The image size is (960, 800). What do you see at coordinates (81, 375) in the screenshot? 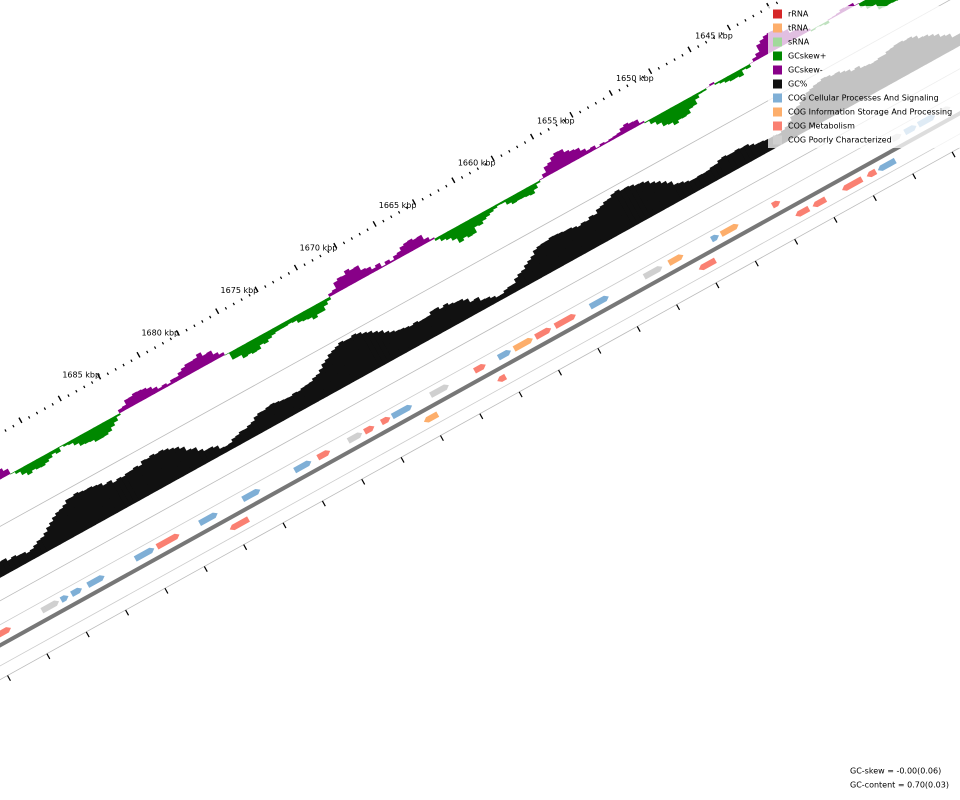
I see `scale-label: 1685 kbp` at bounding box center [81, 375].